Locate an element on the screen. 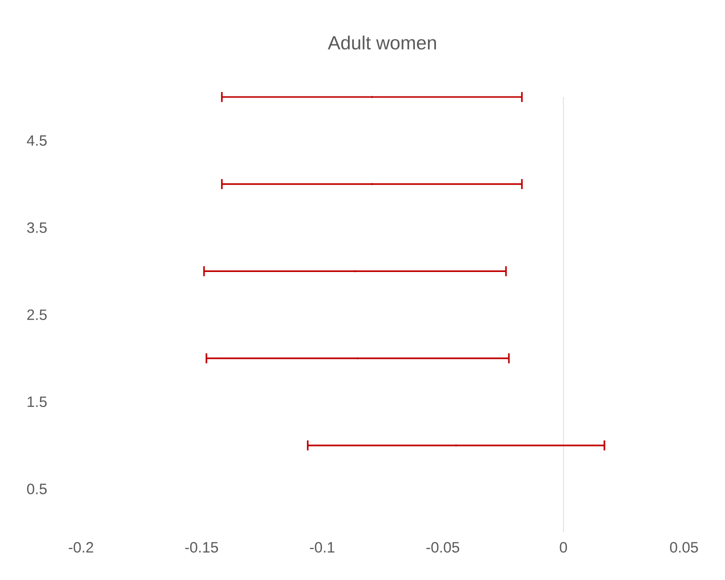 This screenshot has width=725, height=580. y-tick-label: 3.5 is located at coordinates (37, 227).